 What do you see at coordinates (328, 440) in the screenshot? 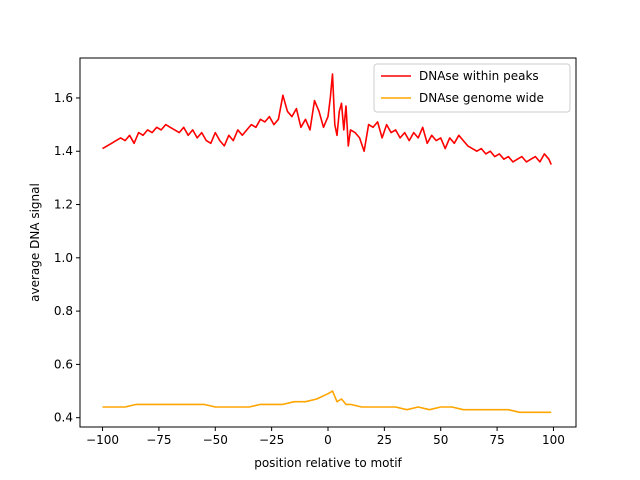
I see `x-tick-label: 0` at bounding box center [328, 440].